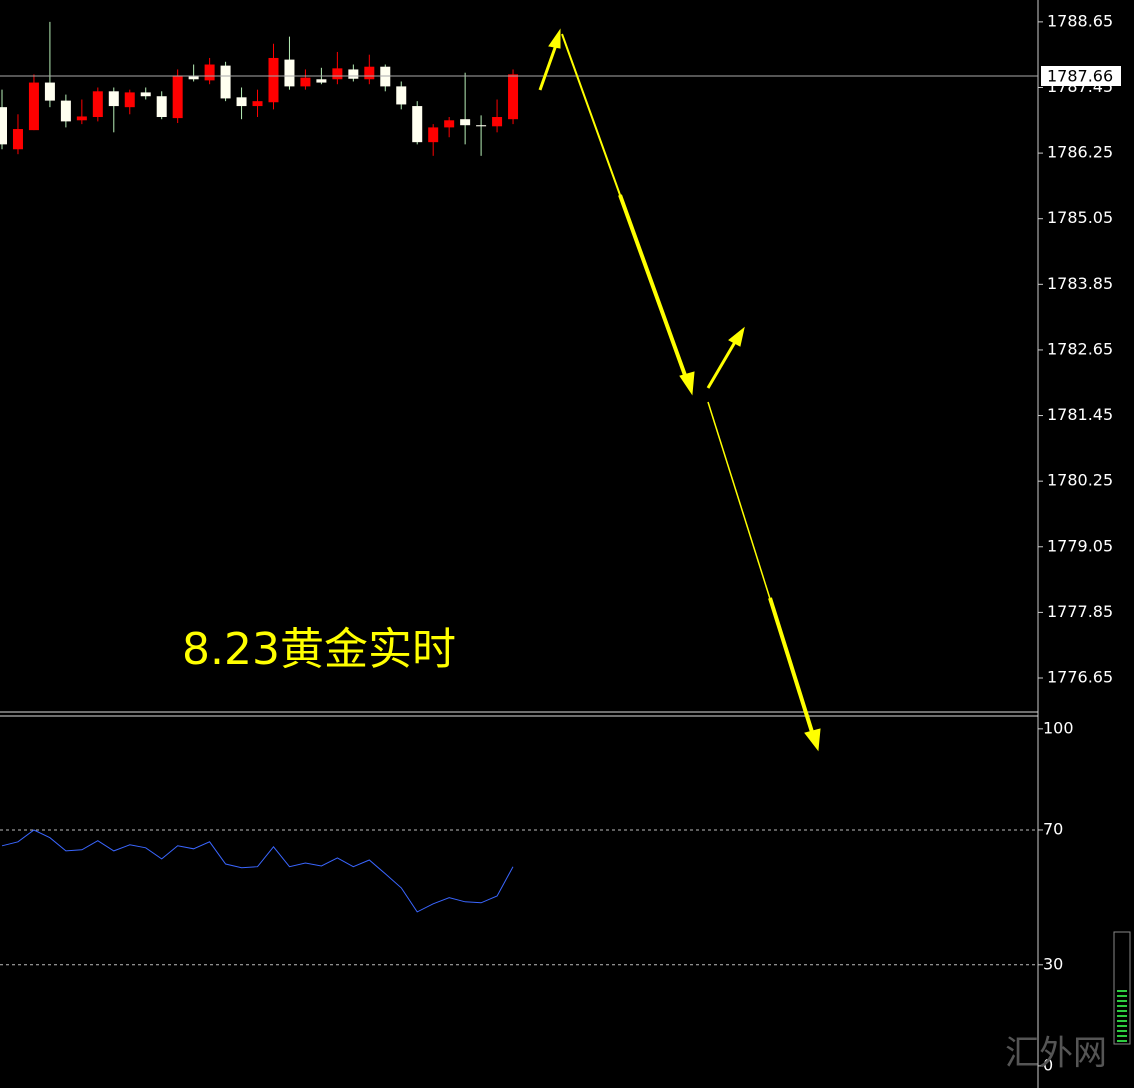  I want to click on last-price-box, so click(1081, 76).